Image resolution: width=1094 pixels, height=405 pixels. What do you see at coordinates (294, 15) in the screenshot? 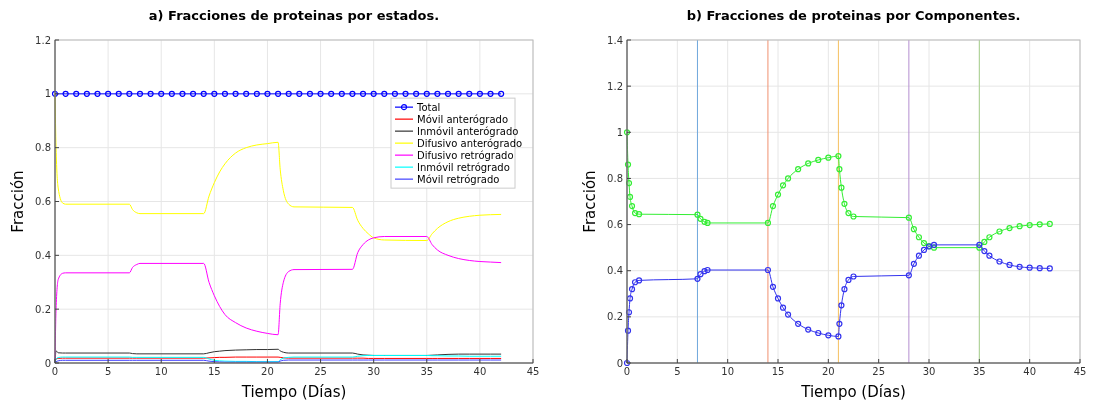
I see `chart-title: a) Fracciones de proteinas por estados.` at bounding box center [294, 15].